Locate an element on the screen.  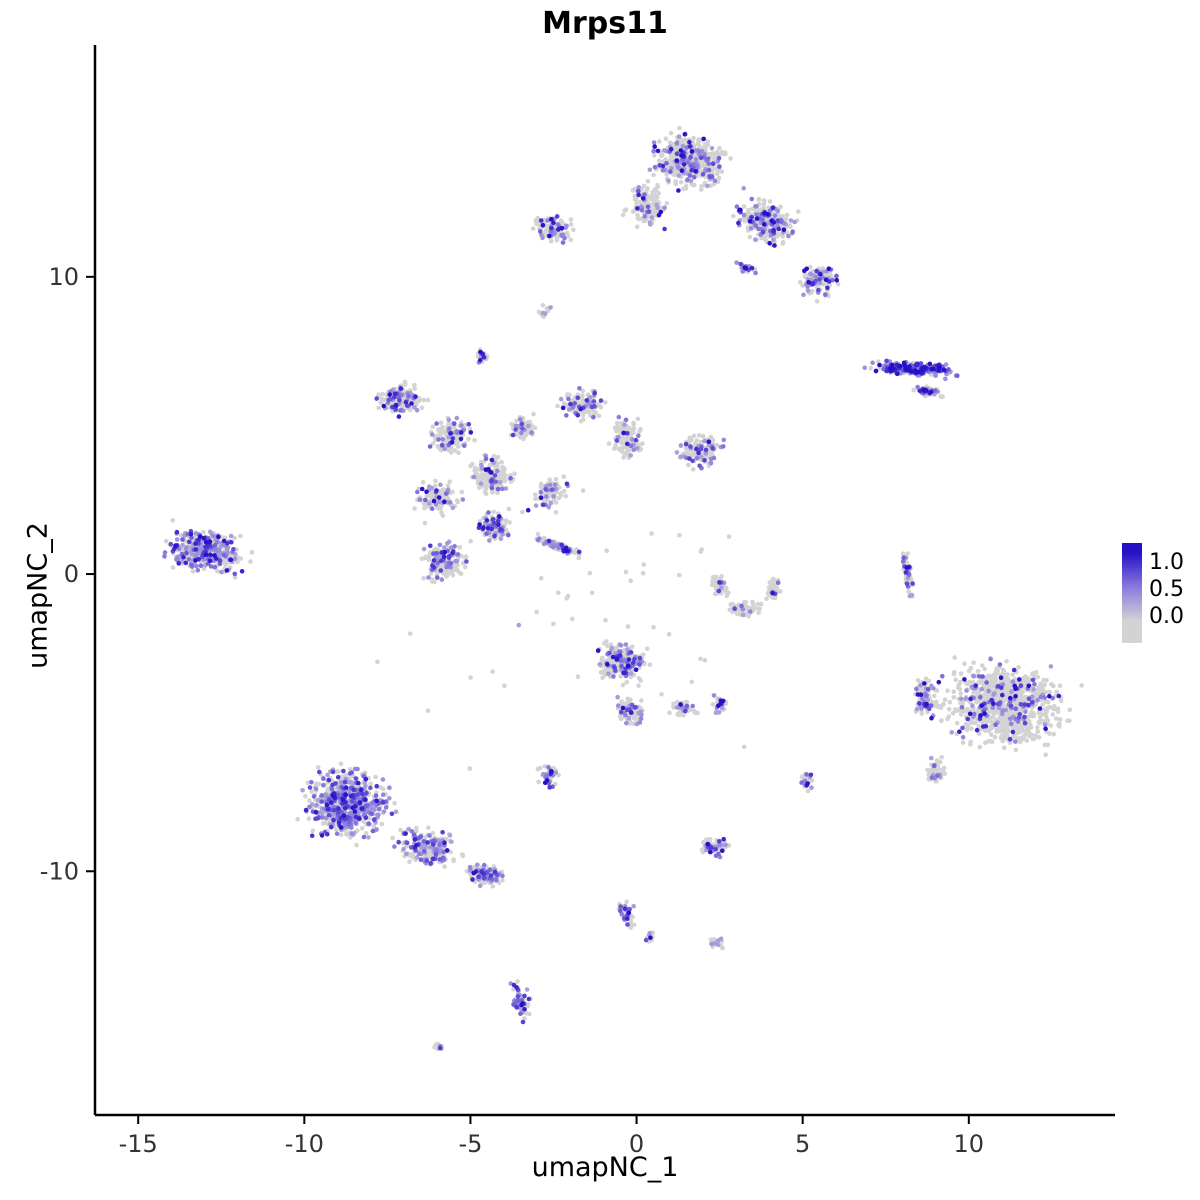
x-axis-label: umapNC_1 is located at coordinates (605, 1167).